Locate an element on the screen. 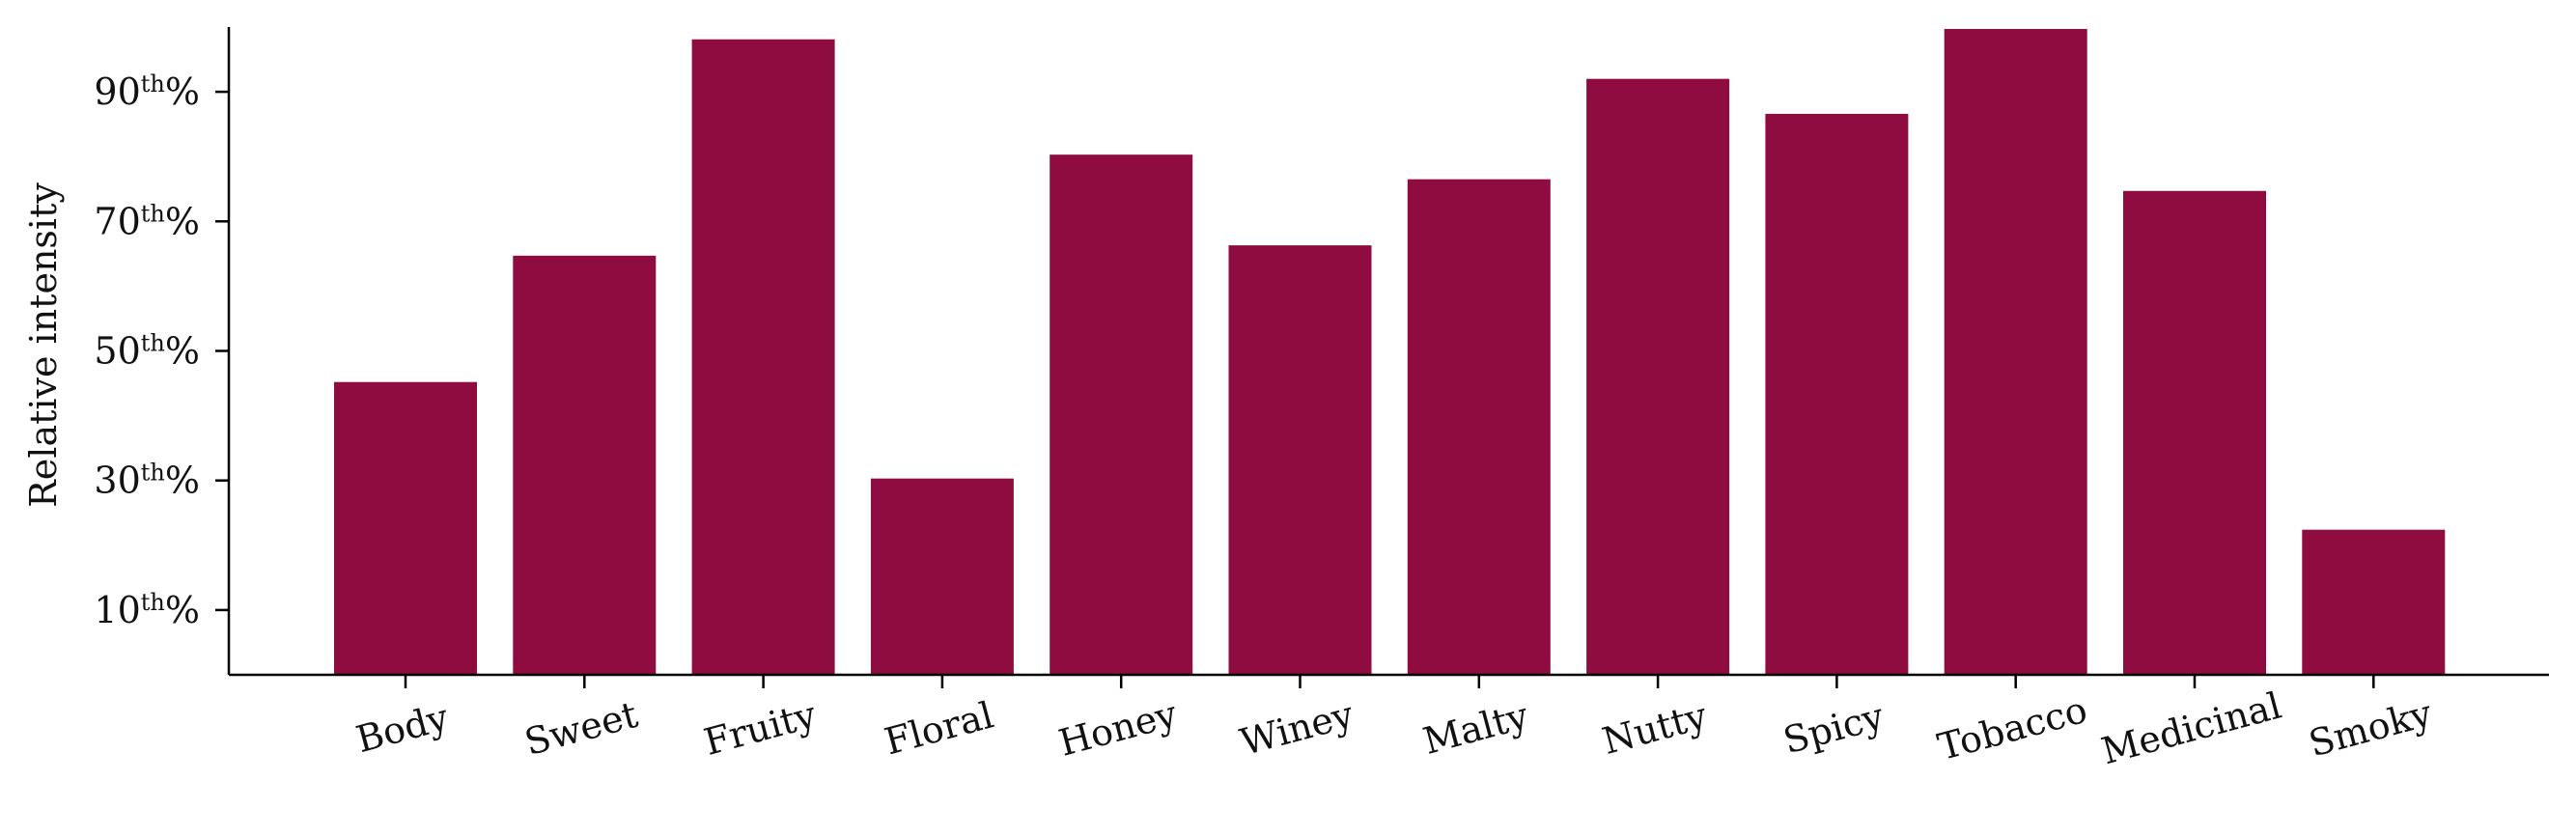  bar-nutty is located at coordinates (1658, 377).